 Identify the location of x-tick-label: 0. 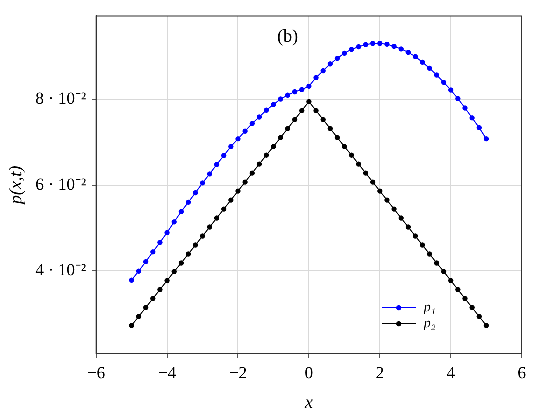
(309, 373).